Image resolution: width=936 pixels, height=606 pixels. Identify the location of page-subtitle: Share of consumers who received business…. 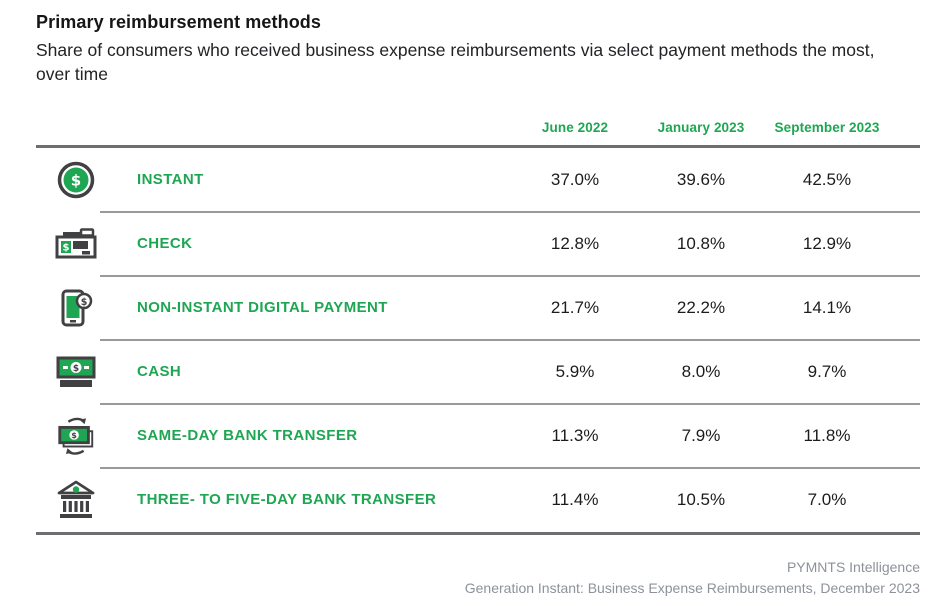
(455, 62).